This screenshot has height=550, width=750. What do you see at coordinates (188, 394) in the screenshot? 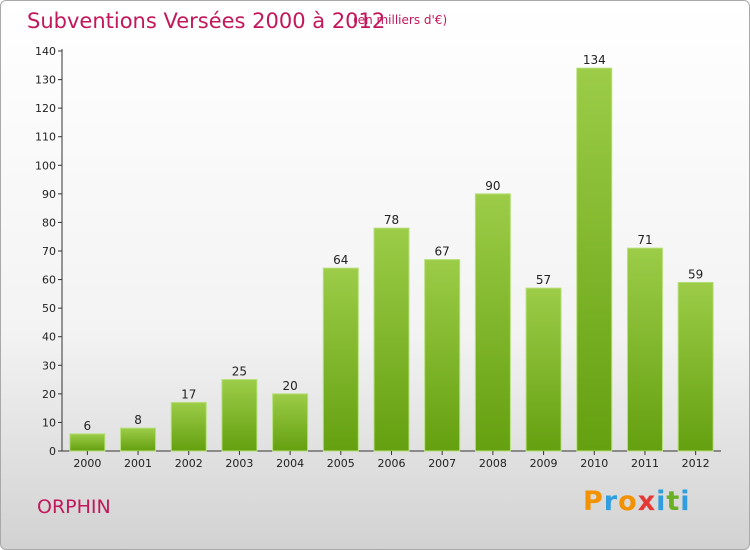
I see `data-label-2002: 17` at bounding box center [188, 394].